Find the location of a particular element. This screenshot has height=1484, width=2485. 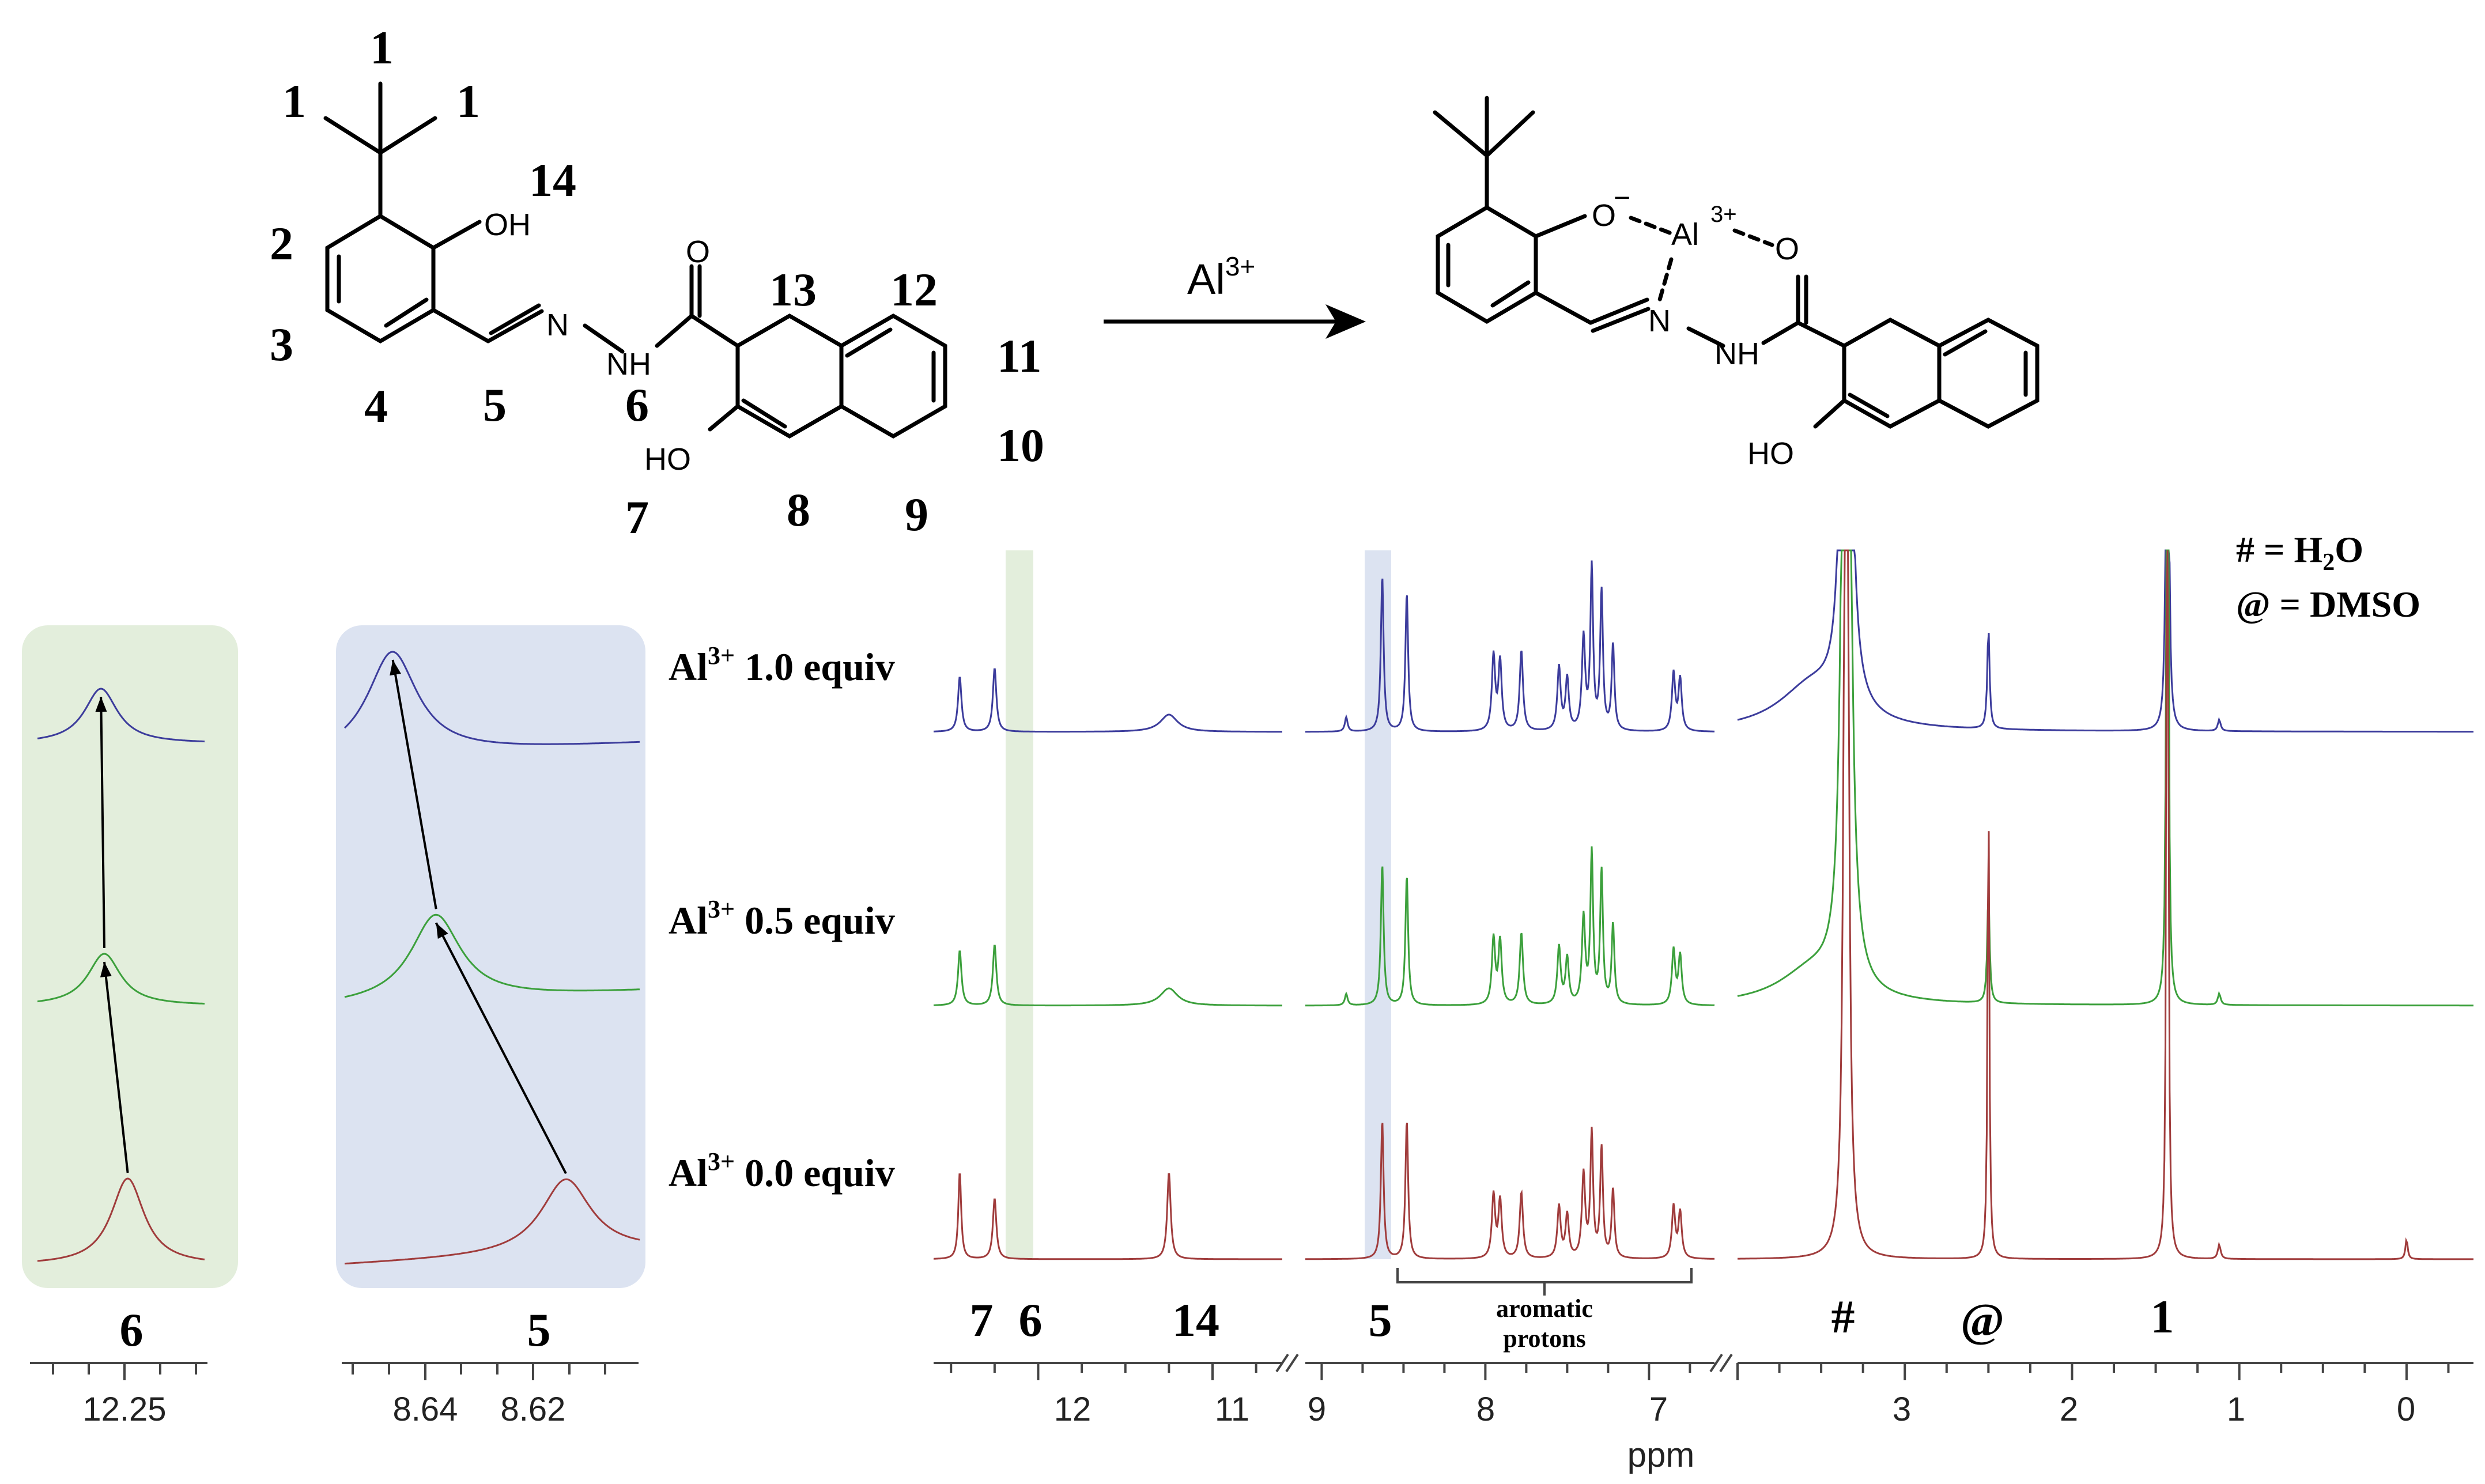

peak-label-14: 14 is located at coordinates (1195, 1320).